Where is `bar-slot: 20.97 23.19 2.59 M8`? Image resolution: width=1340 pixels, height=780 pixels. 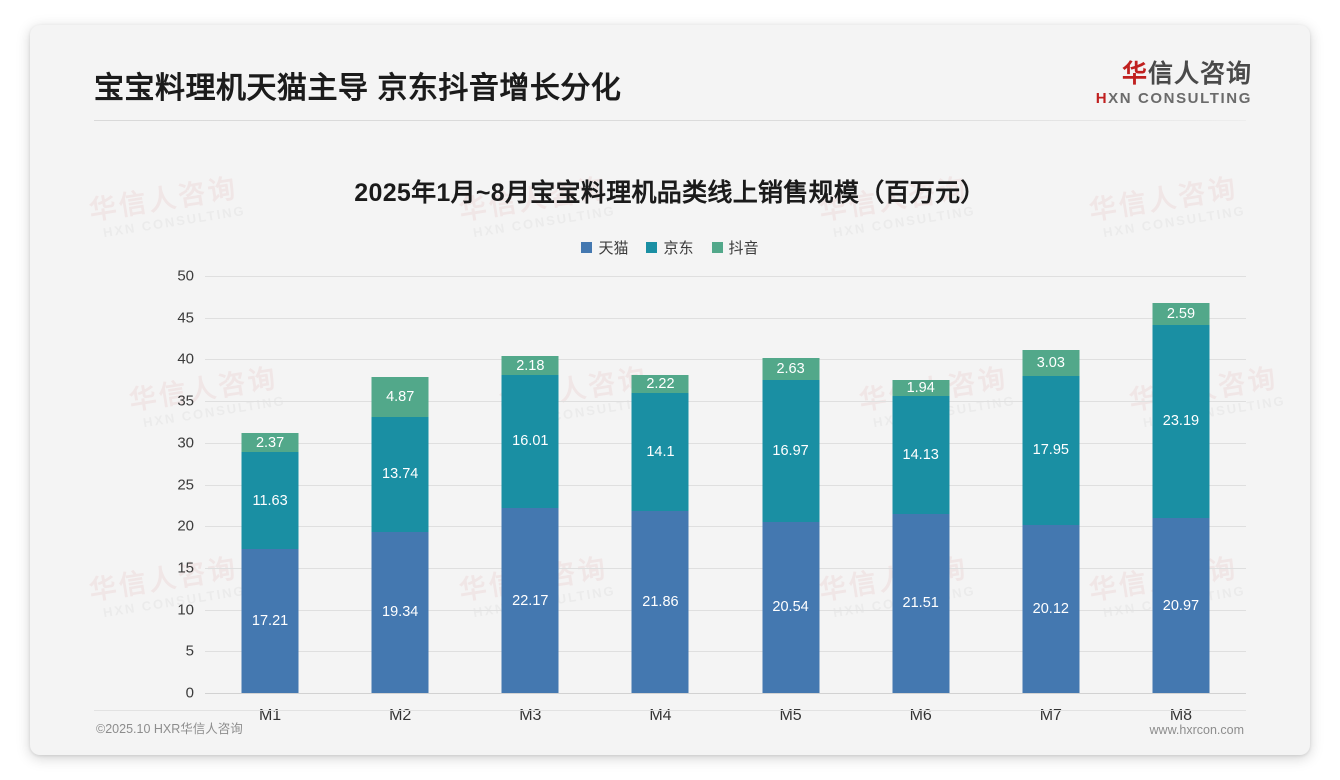 bar-slot: 20.97 23.19 2.59 M8 is located at coordinates (1181, 500).